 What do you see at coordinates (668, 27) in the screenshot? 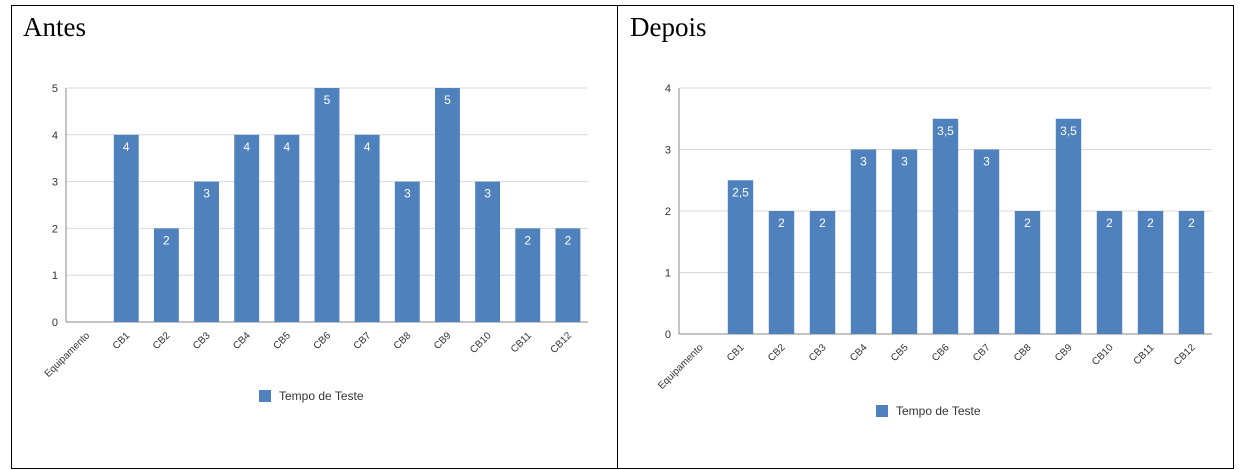
I see `chart-title-depois: Depois` at bounding box center [668, 27].